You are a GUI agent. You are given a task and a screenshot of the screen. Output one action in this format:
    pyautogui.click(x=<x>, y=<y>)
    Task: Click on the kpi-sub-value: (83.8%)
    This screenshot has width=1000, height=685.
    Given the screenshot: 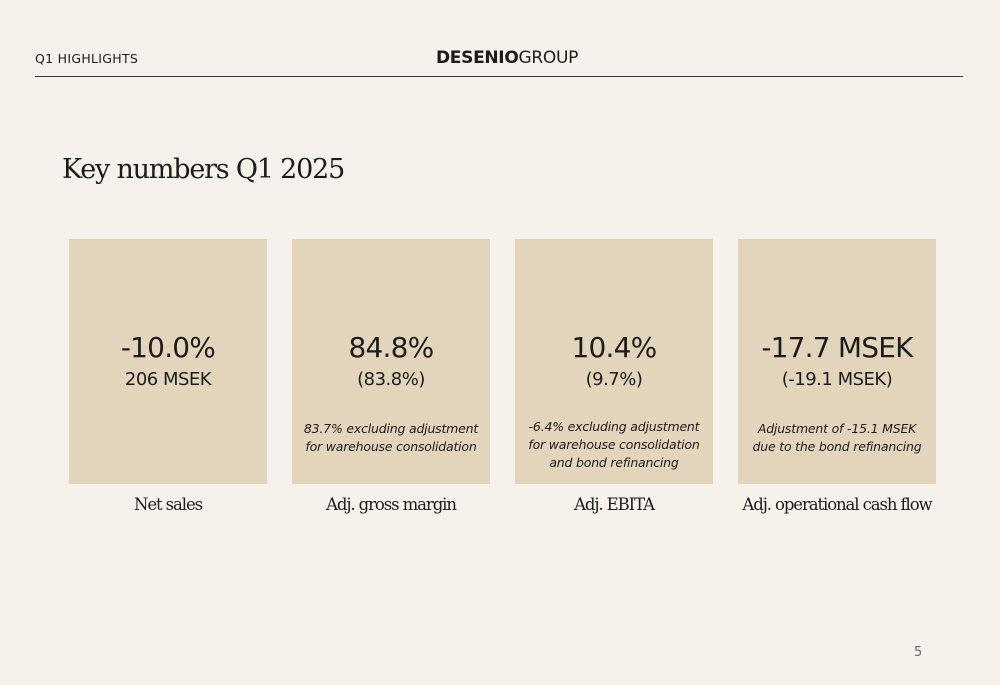 What is the action you would take?
    pyautogui.click(x=391, y=379)
    